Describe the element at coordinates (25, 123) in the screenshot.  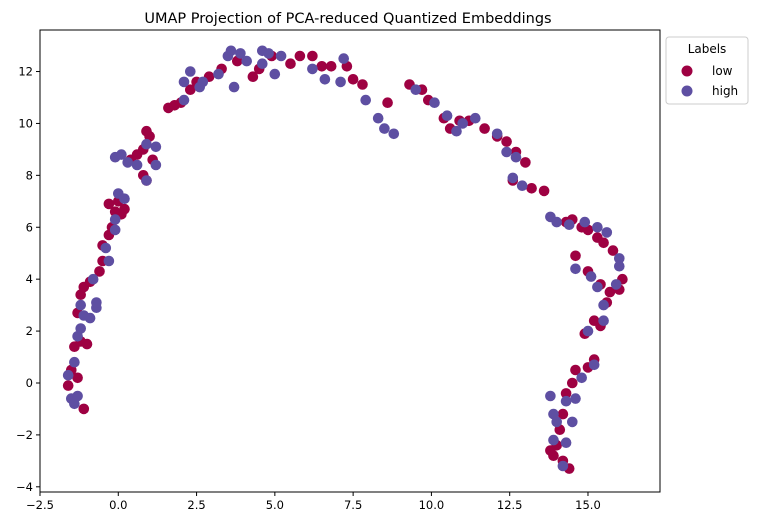
I see `y-tick-label: 10` at that location.